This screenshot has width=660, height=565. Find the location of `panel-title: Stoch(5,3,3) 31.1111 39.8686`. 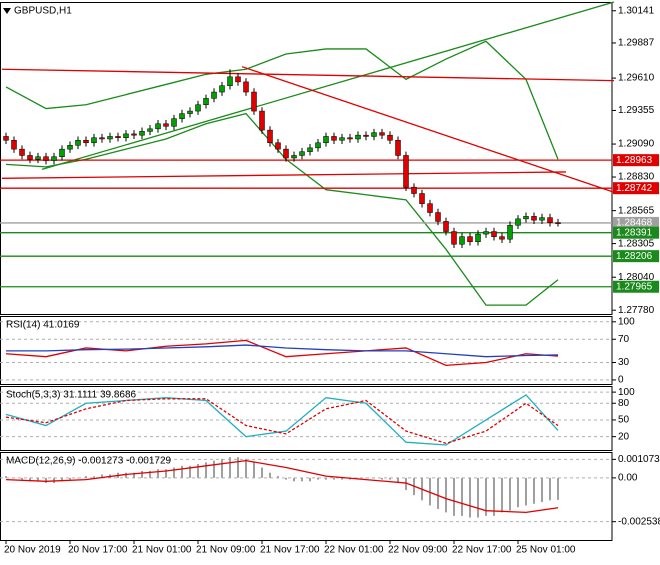

panel-title: Stoch(5,3,3) 31.1111 39.8686 is located at coordinates (71, 395).